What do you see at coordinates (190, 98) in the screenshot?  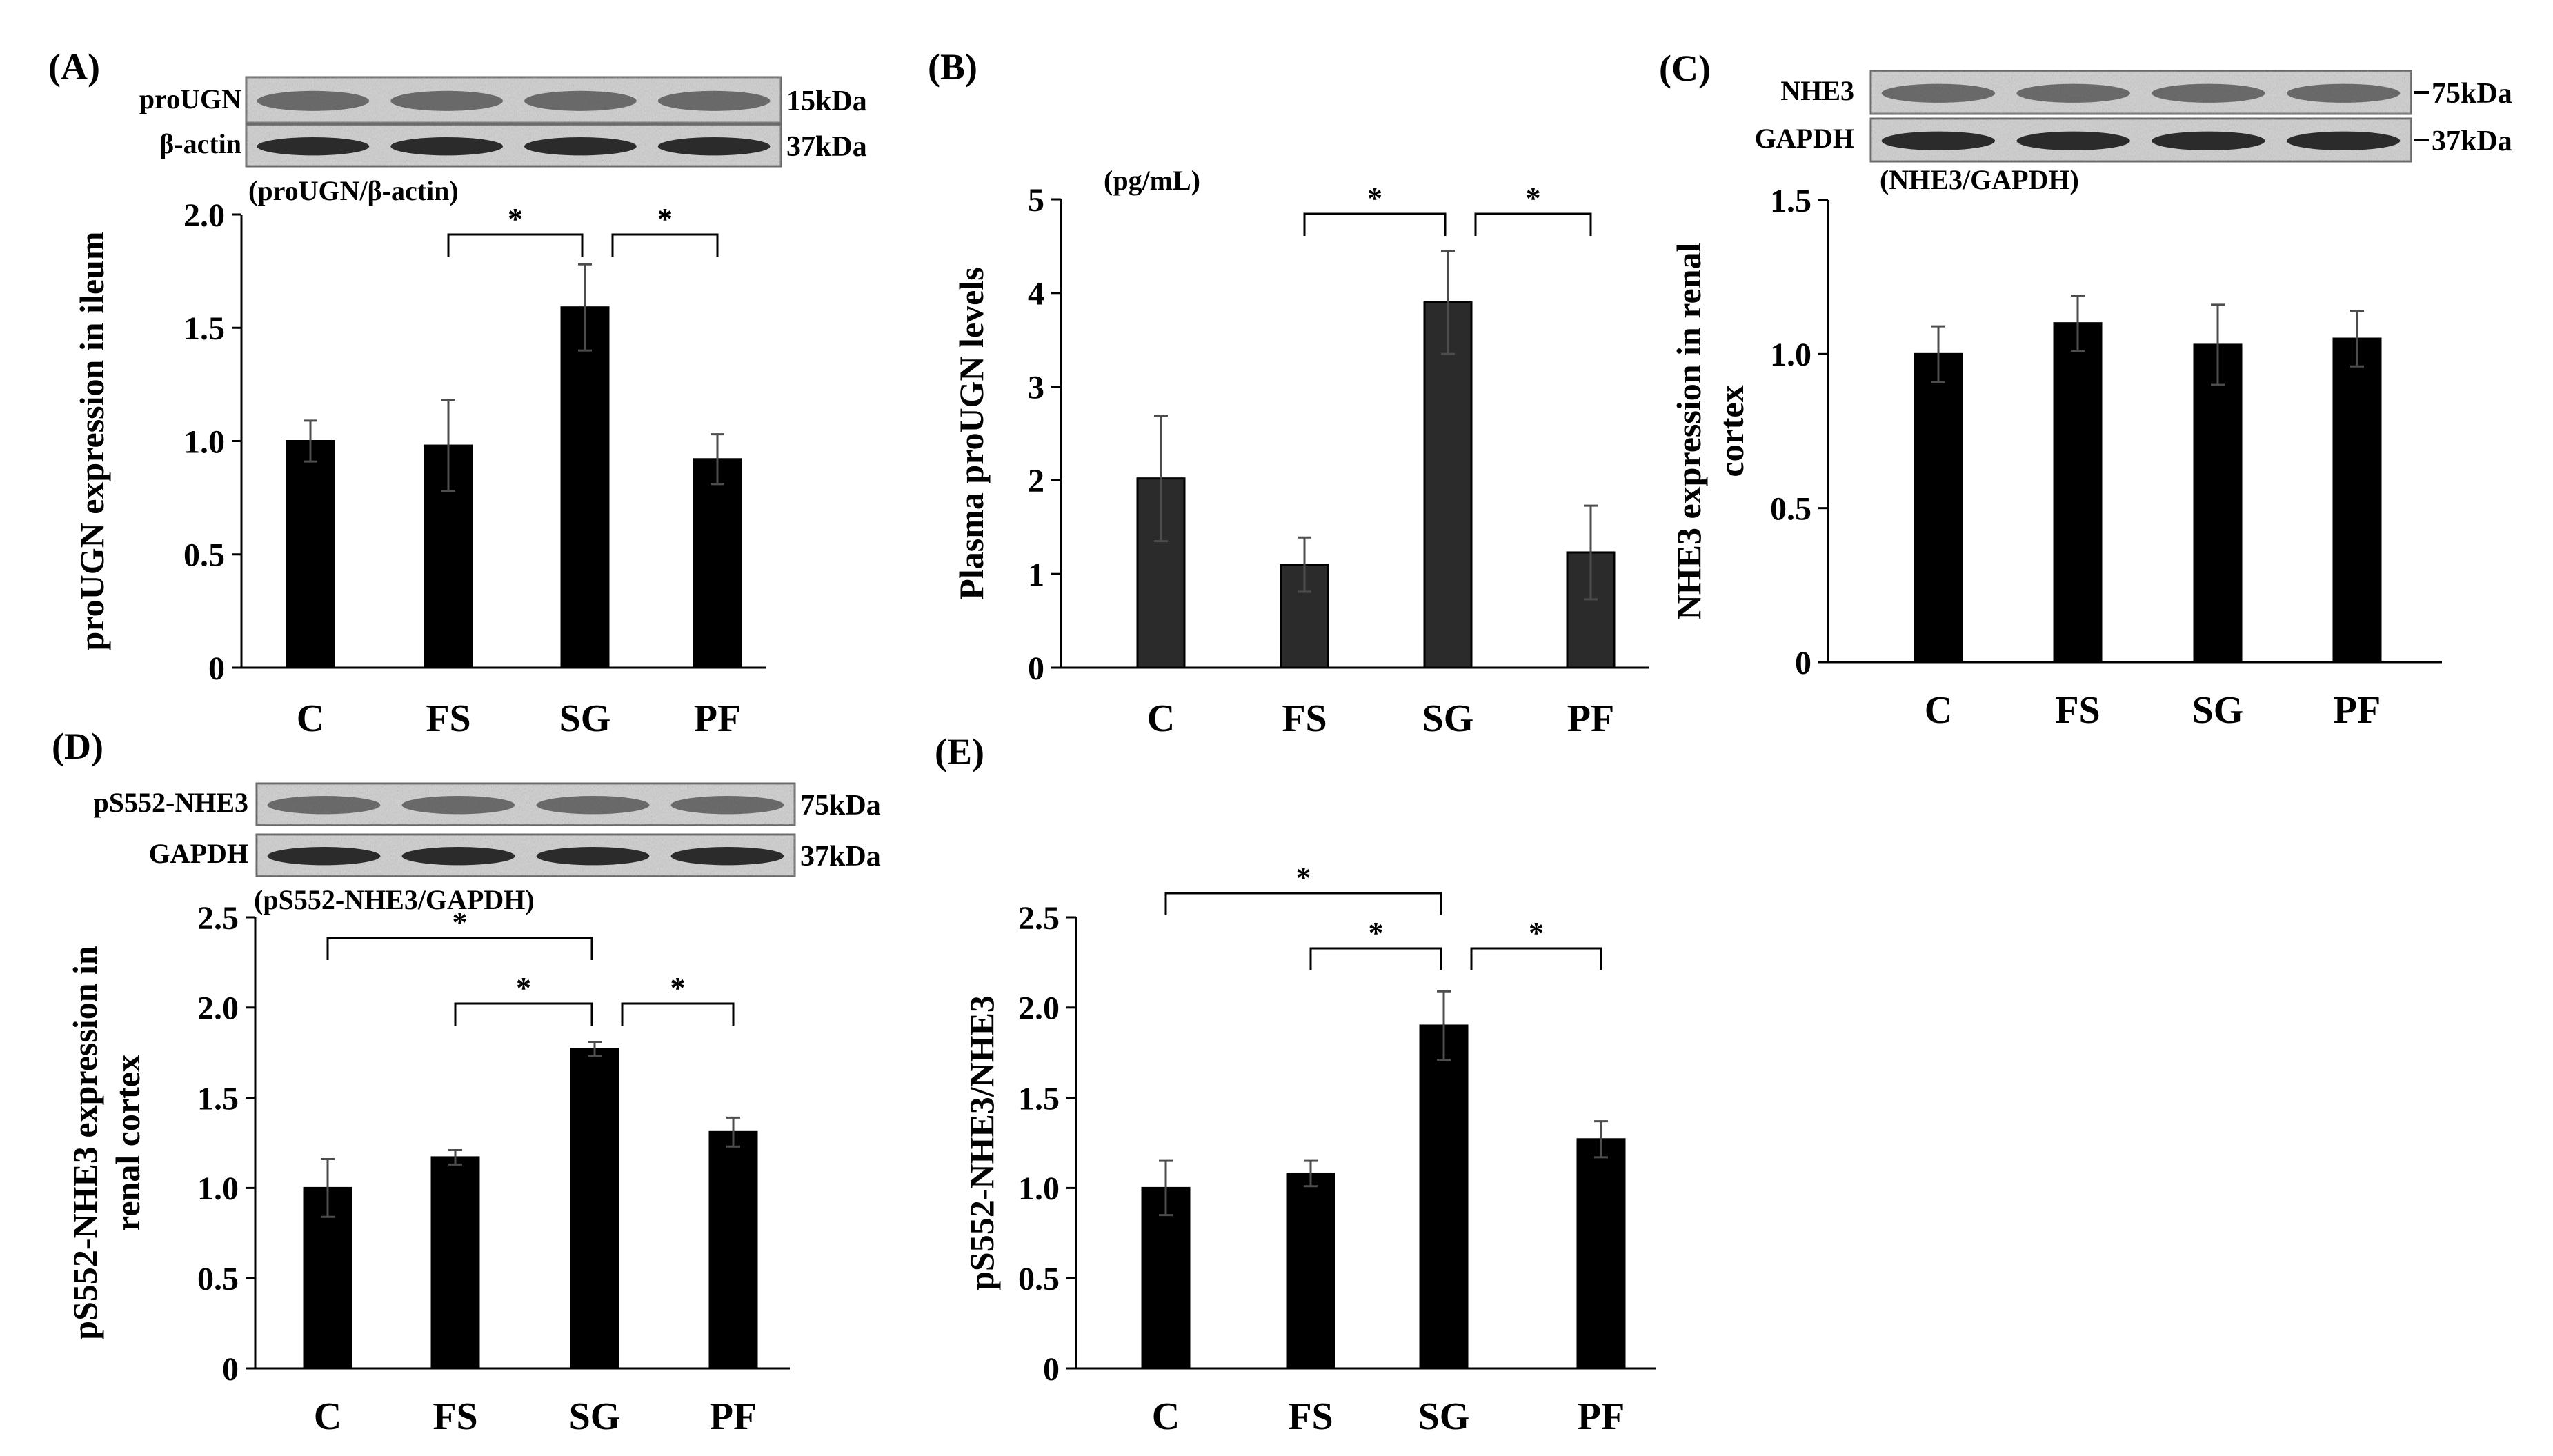 I see `blot-label: proUGN` at bounding box center [190, 98].